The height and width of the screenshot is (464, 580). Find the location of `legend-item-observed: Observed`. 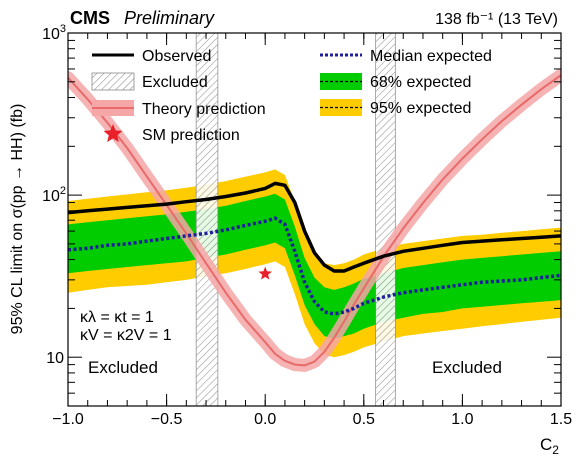

legend-item-observed: Observed is located at coordinates (151, 56).